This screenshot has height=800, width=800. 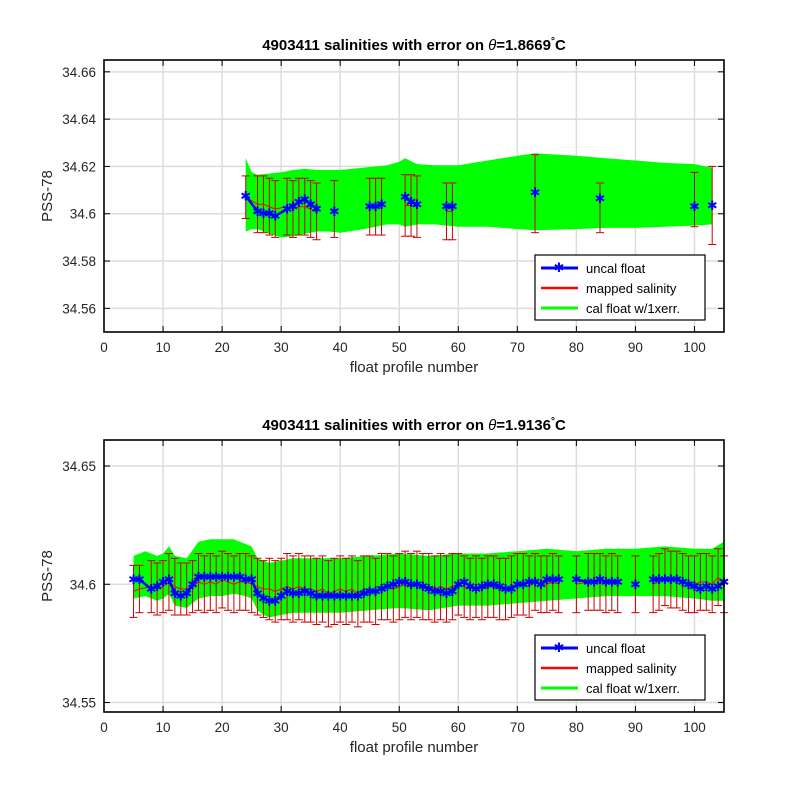 I want to click on legend-uncal-label: uncal float, so click(x=616, y=648).